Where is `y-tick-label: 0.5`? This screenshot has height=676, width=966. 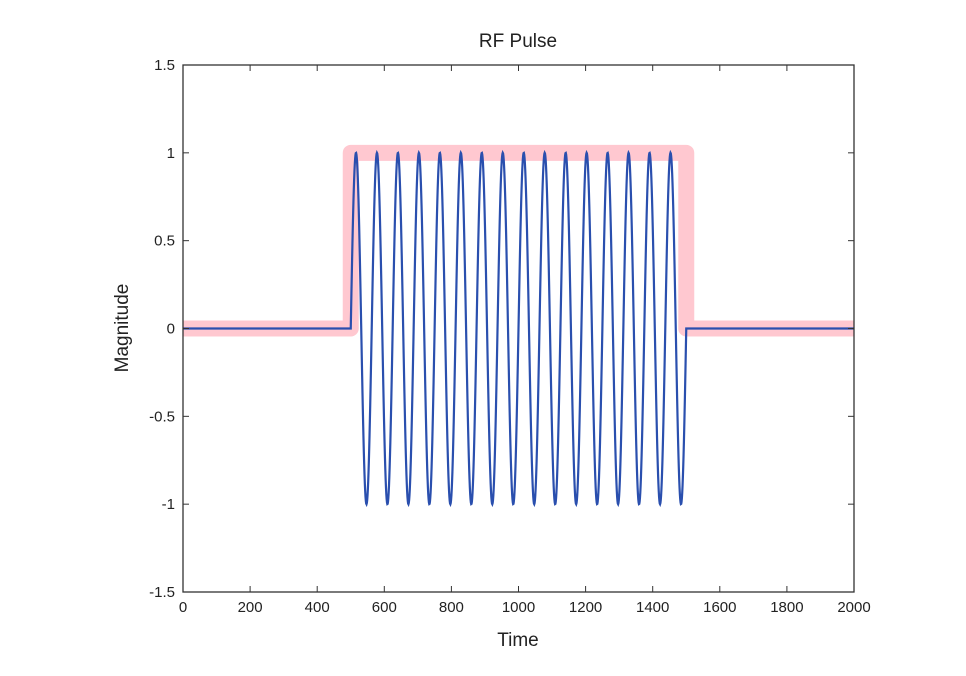
y-tick-label: 0.5 is located at coordinates (164, 241).